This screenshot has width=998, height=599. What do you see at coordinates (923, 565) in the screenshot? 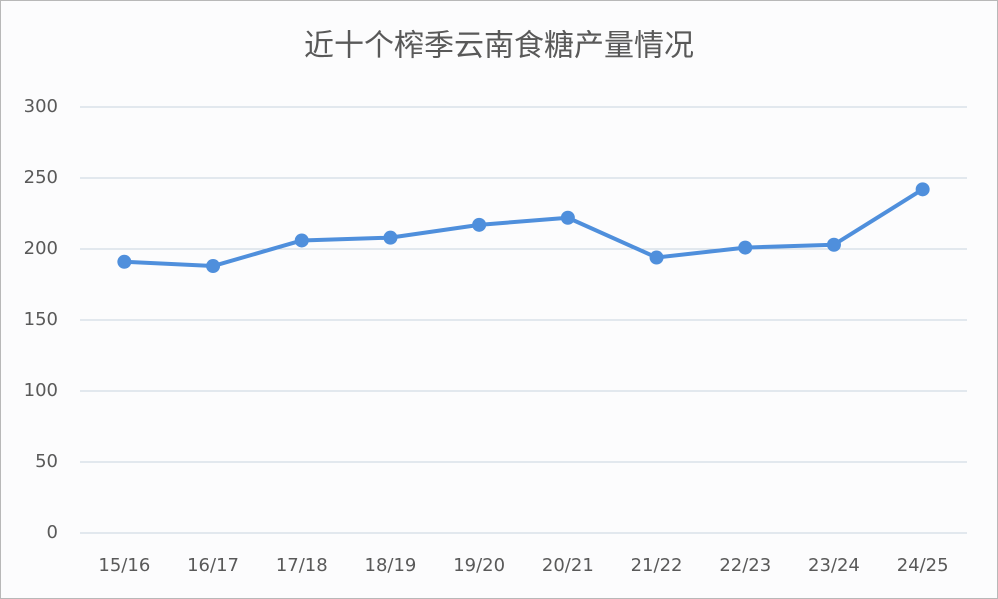
I see `x-tick-label: 24/25` at bounding box center [923, 565].